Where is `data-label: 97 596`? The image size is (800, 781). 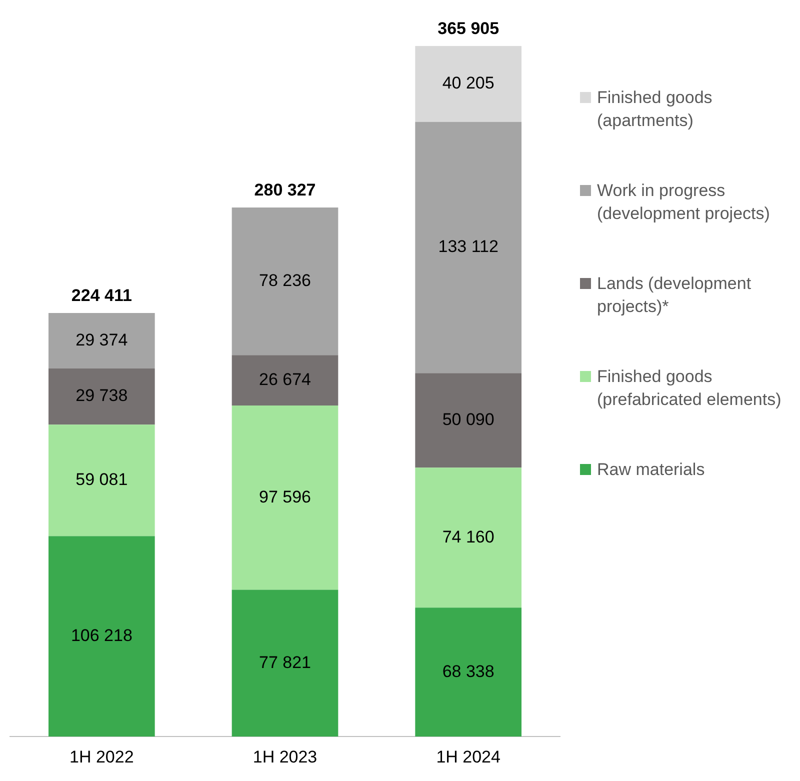 data-label: 97 596 is located at coordinates (285, 496).